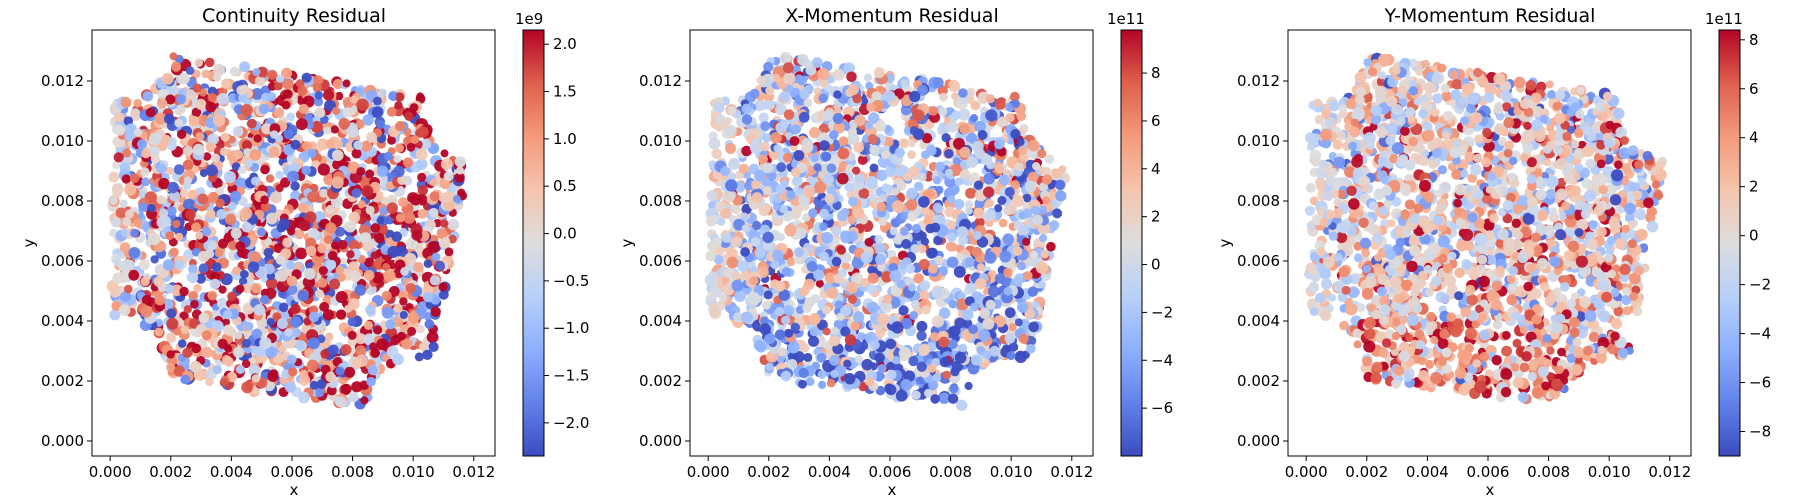 The height and width of the screenshot is (500, 1800). What do you see at coordinates (1162, 360) in the screenshot?
I see `colorbar-tick-label: −4` at bounding box center [1162, 360].